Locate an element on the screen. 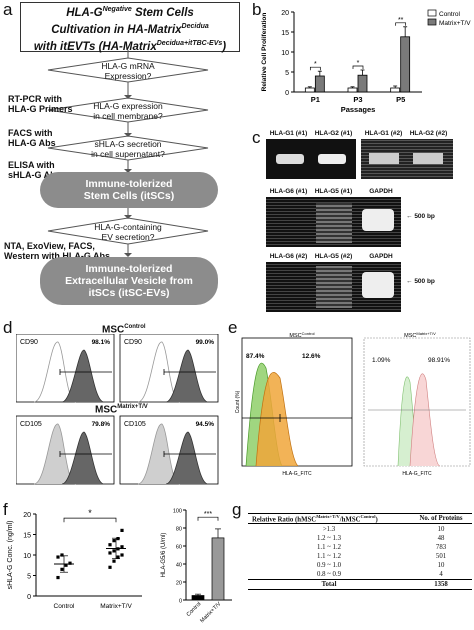 This screenshot has width=474, height=630. table-cell-count: 501 is located at coordinates (441, 556).